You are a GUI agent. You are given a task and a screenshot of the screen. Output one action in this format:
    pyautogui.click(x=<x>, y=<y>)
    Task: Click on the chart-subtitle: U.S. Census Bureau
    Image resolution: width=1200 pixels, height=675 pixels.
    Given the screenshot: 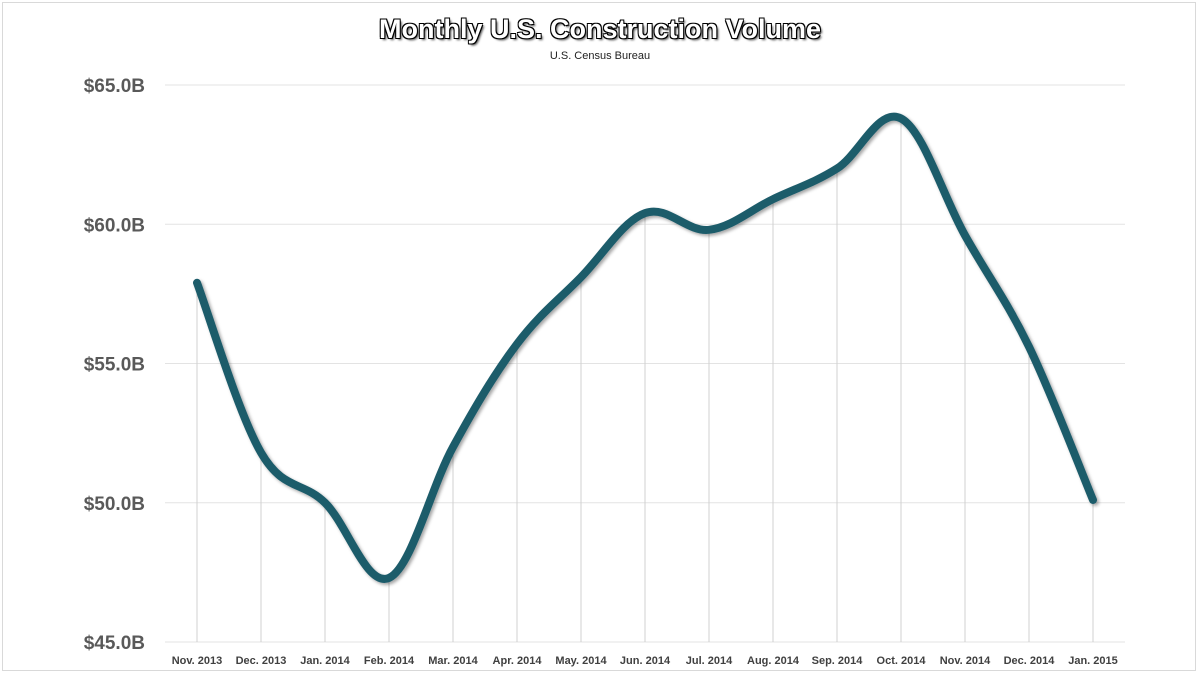 What is the action you would take?
    pyautogui.click(x=600, y=56)
    